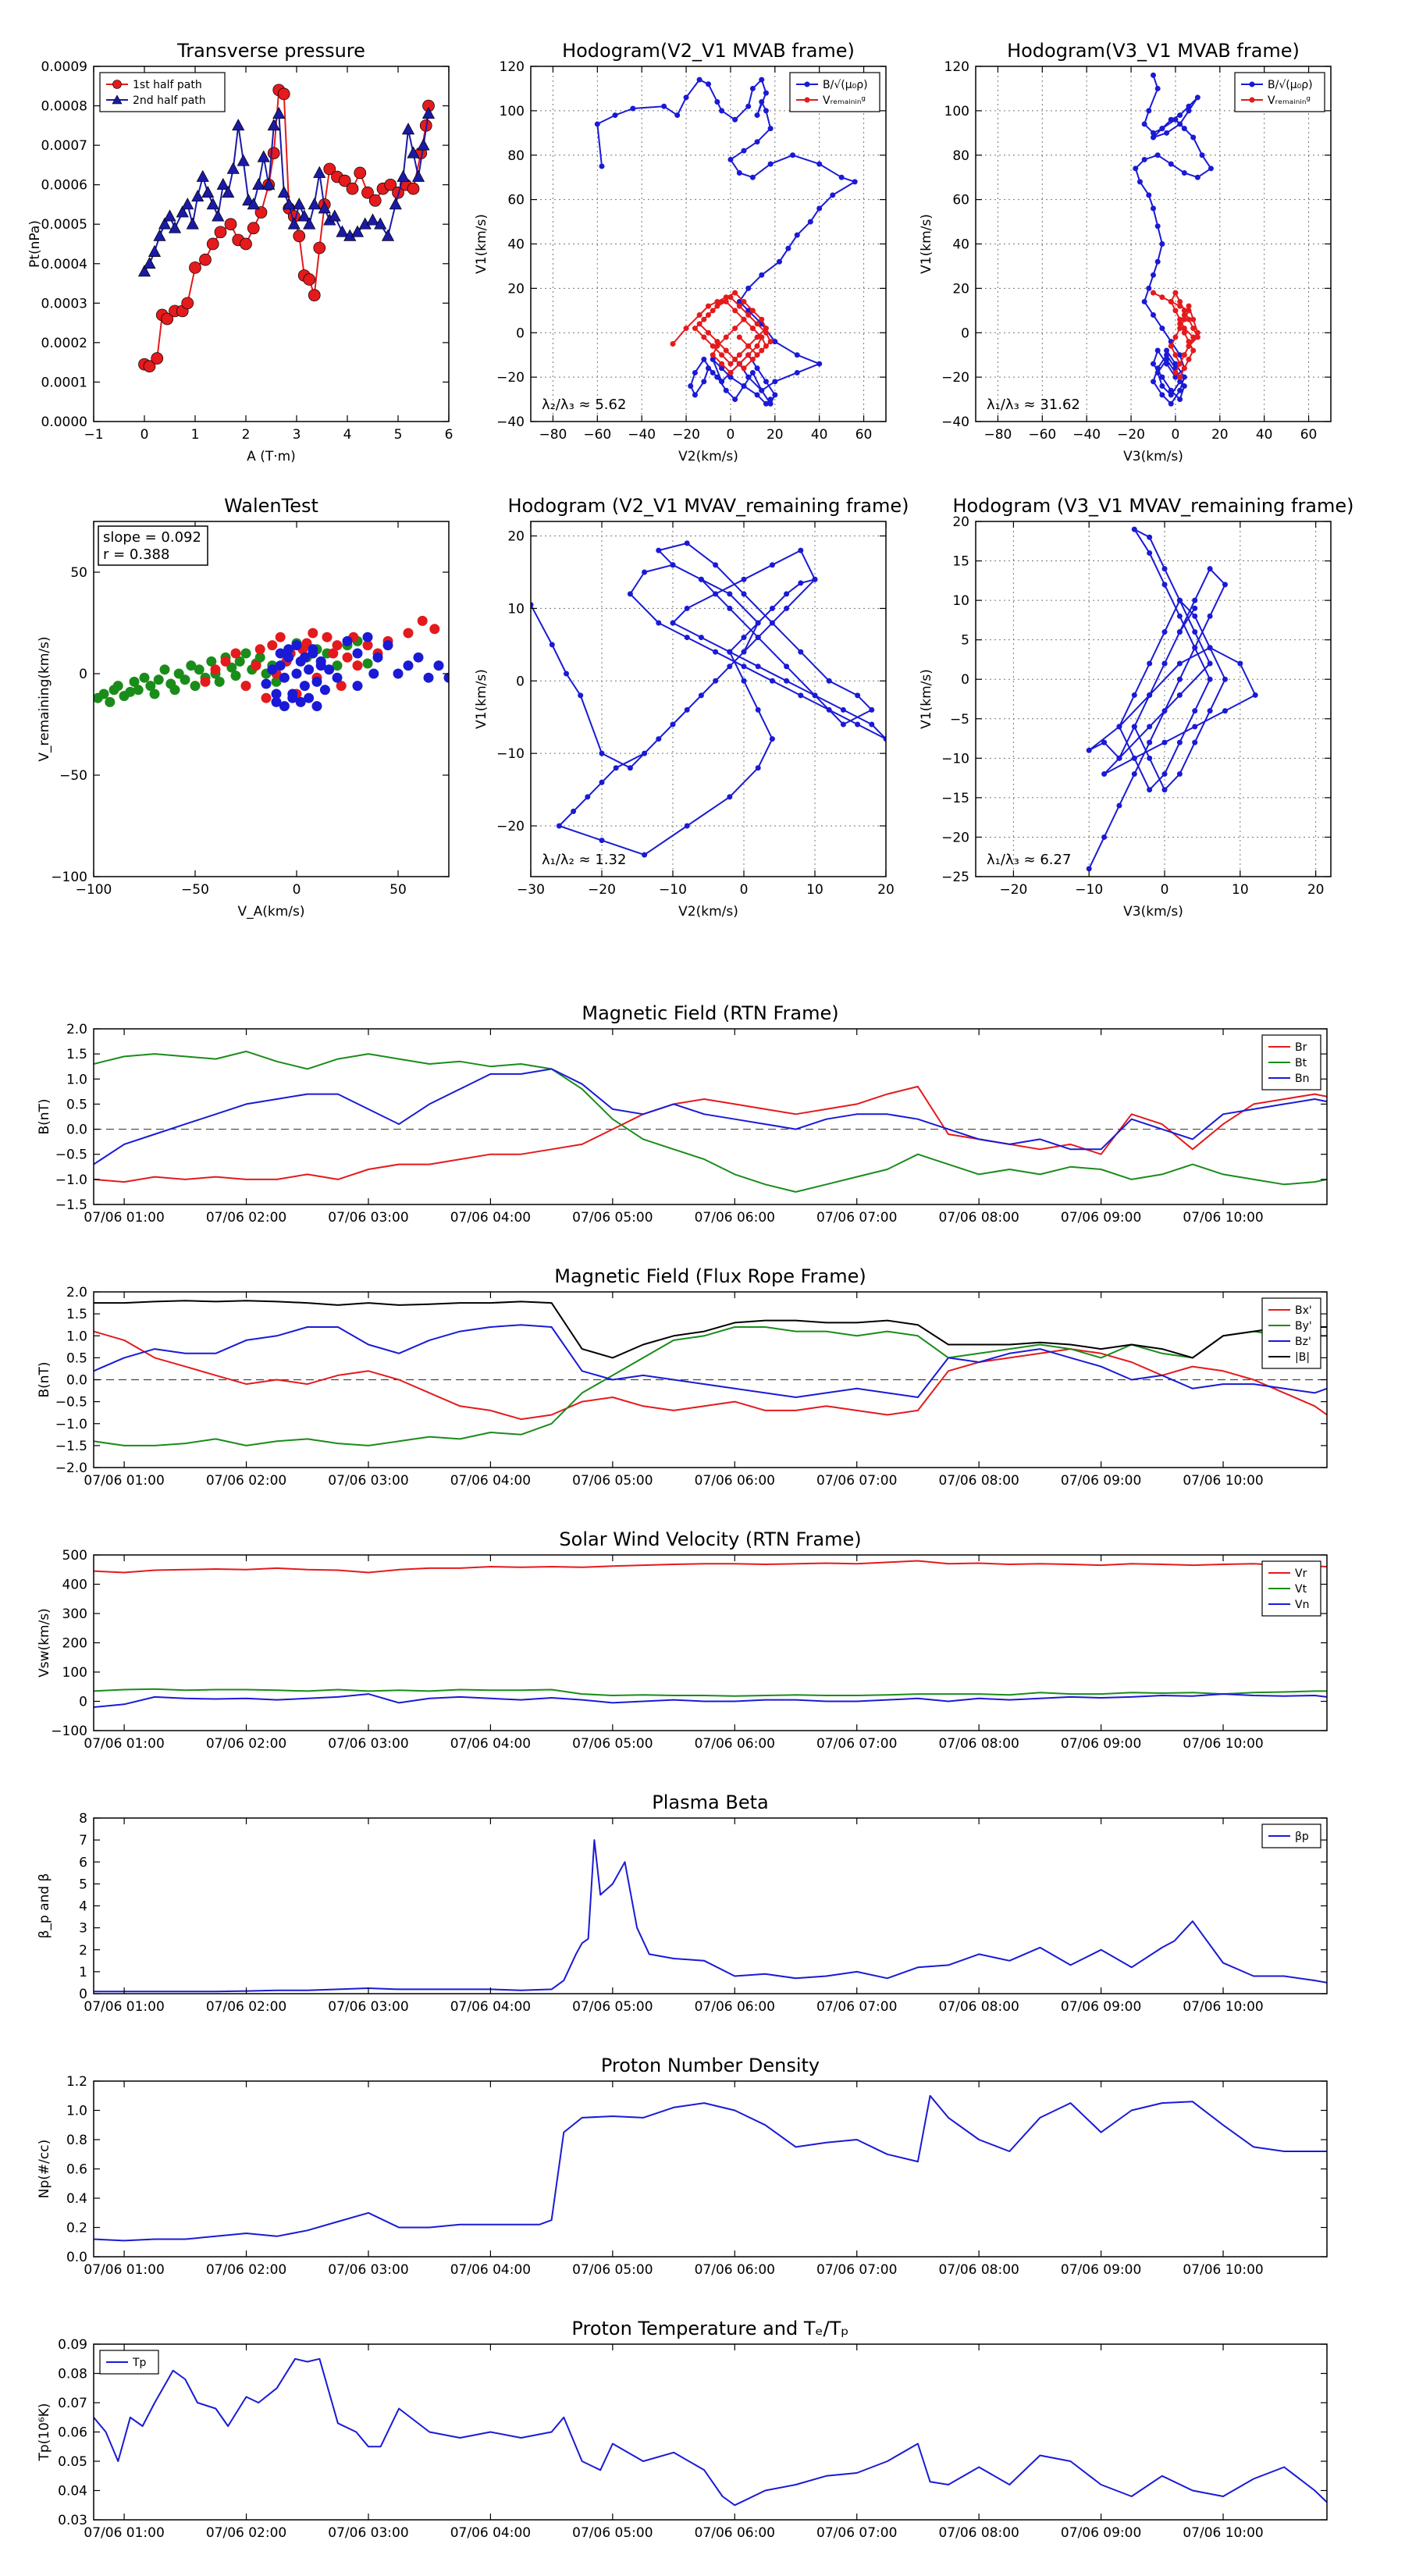  What do you see at coordinates (72, 2374) in the screenshot?
I see `y-tick-label: 0.08` at bounding box center [72, 2374].